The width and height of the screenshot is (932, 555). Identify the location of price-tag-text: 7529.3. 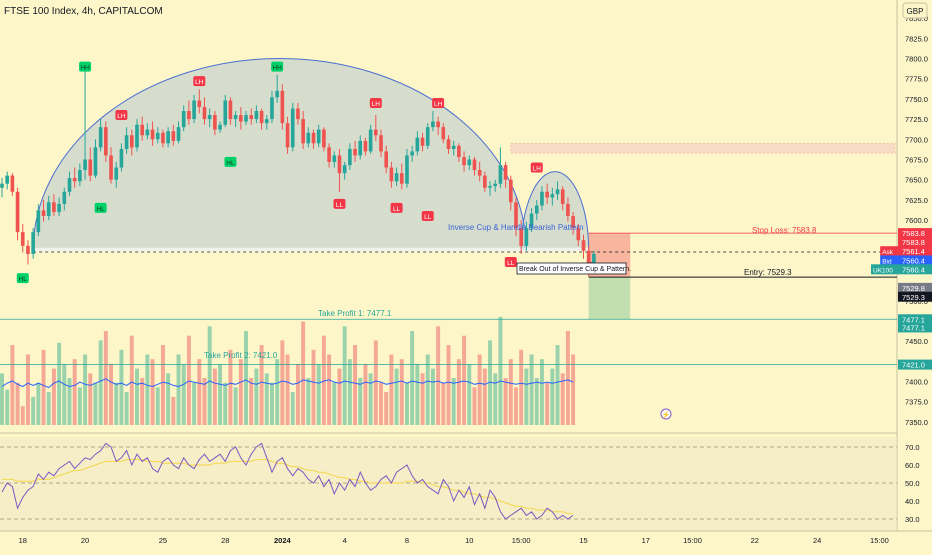
(913, 297).